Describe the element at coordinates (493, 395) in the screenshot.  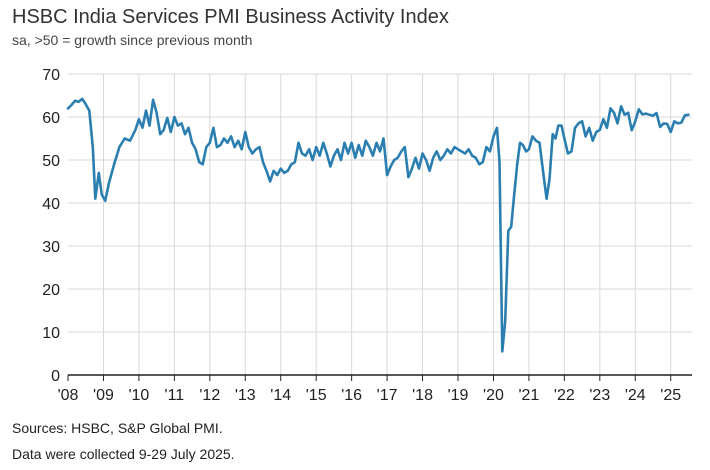
I see `x-tick-label: '20` at that location.